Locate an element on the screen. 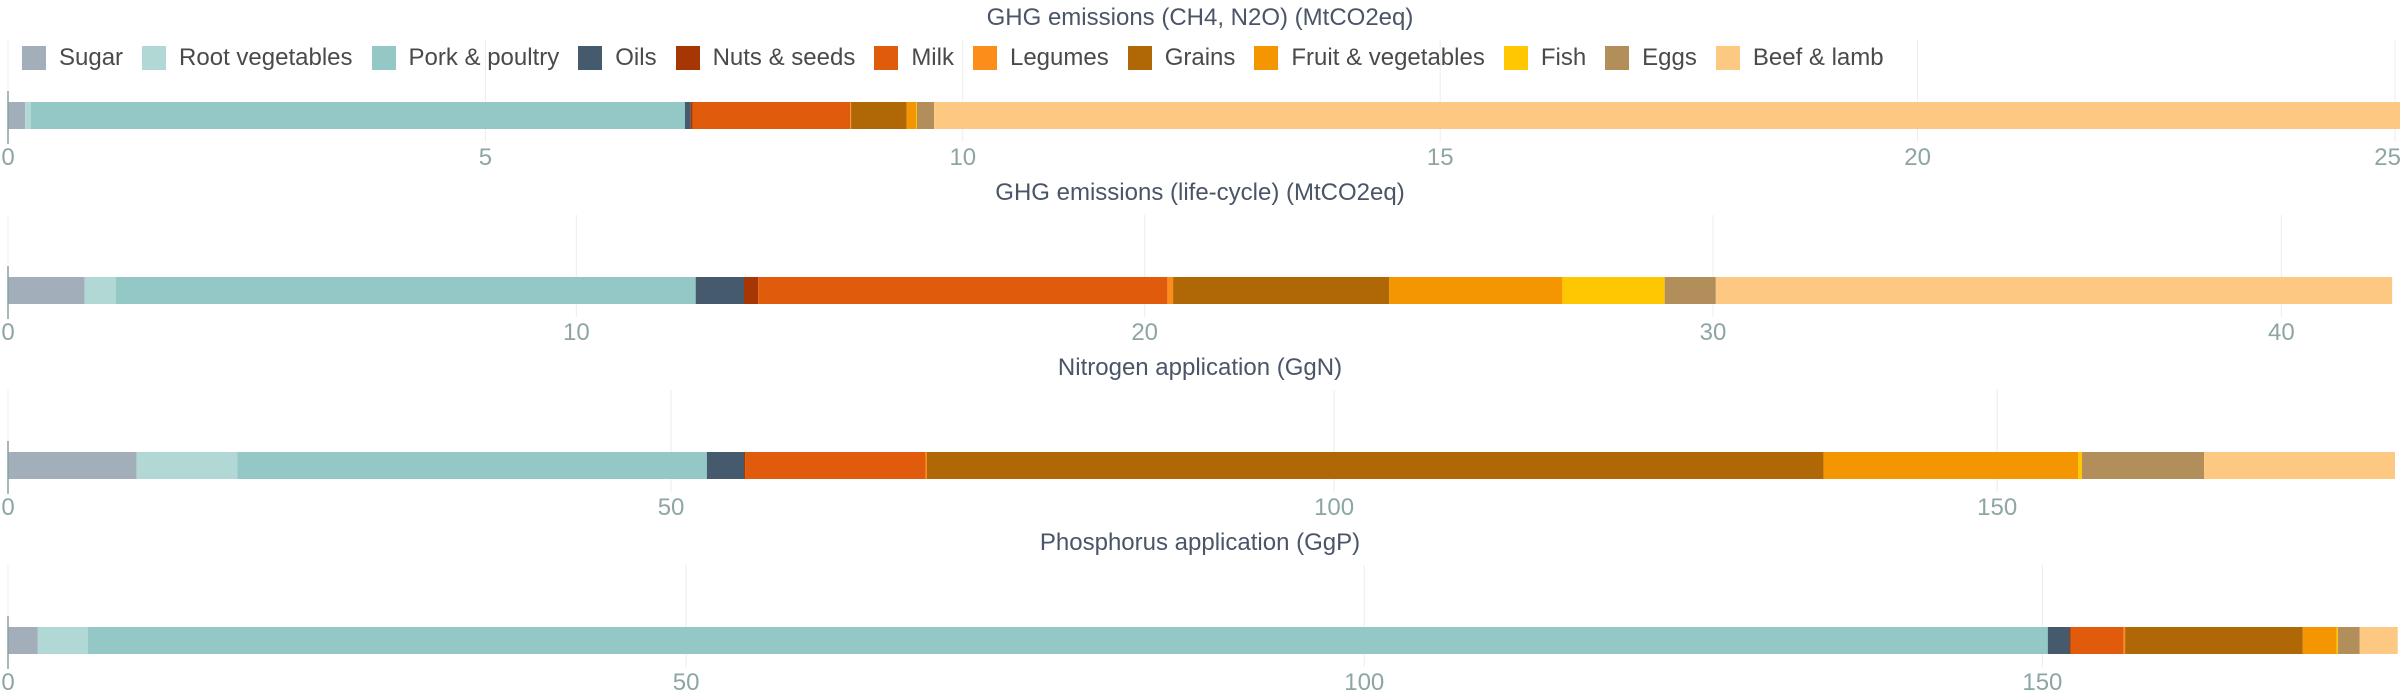 The width and height of the screenshot is (2400, 700). legend-item: Nuts & seeds is located at coordinates (765, 58).